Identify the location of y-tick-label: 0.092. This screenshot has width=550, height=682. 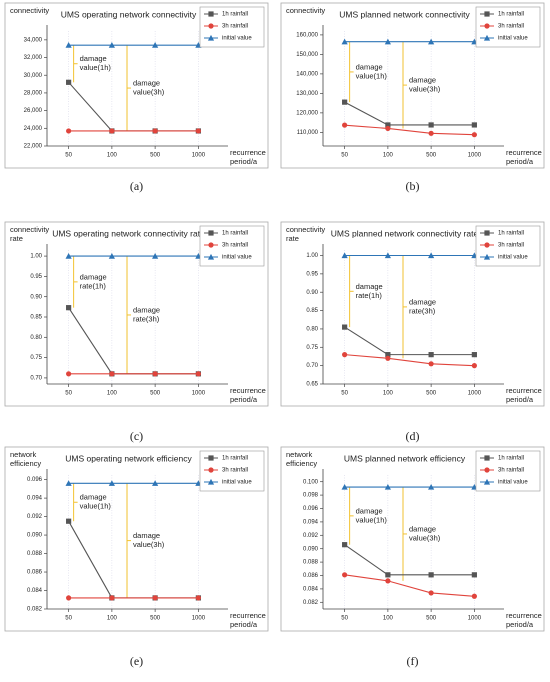
(35, 517).